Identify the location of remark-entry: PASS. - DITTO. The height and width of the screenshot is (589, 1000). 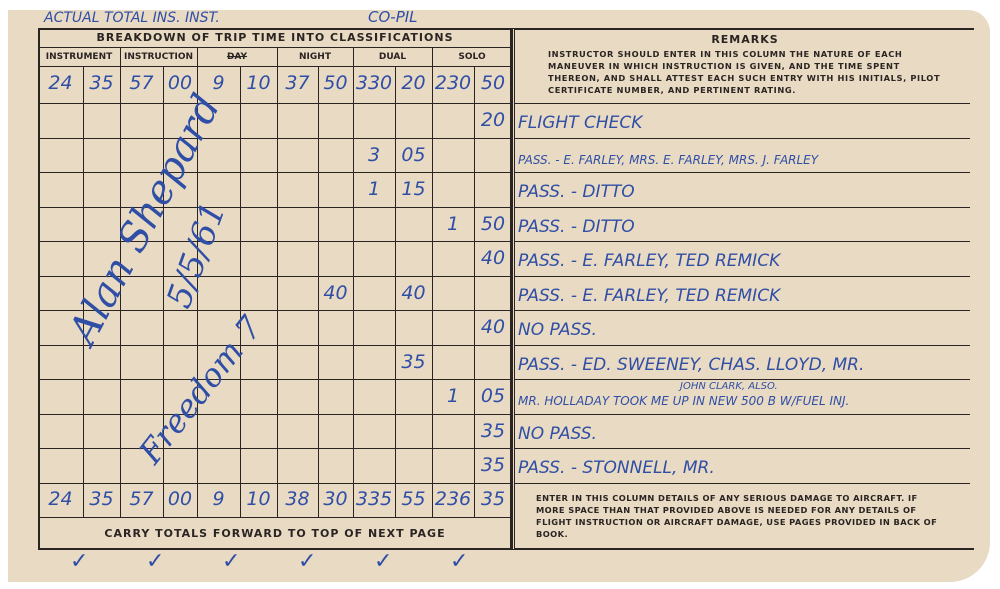
(576, 226).